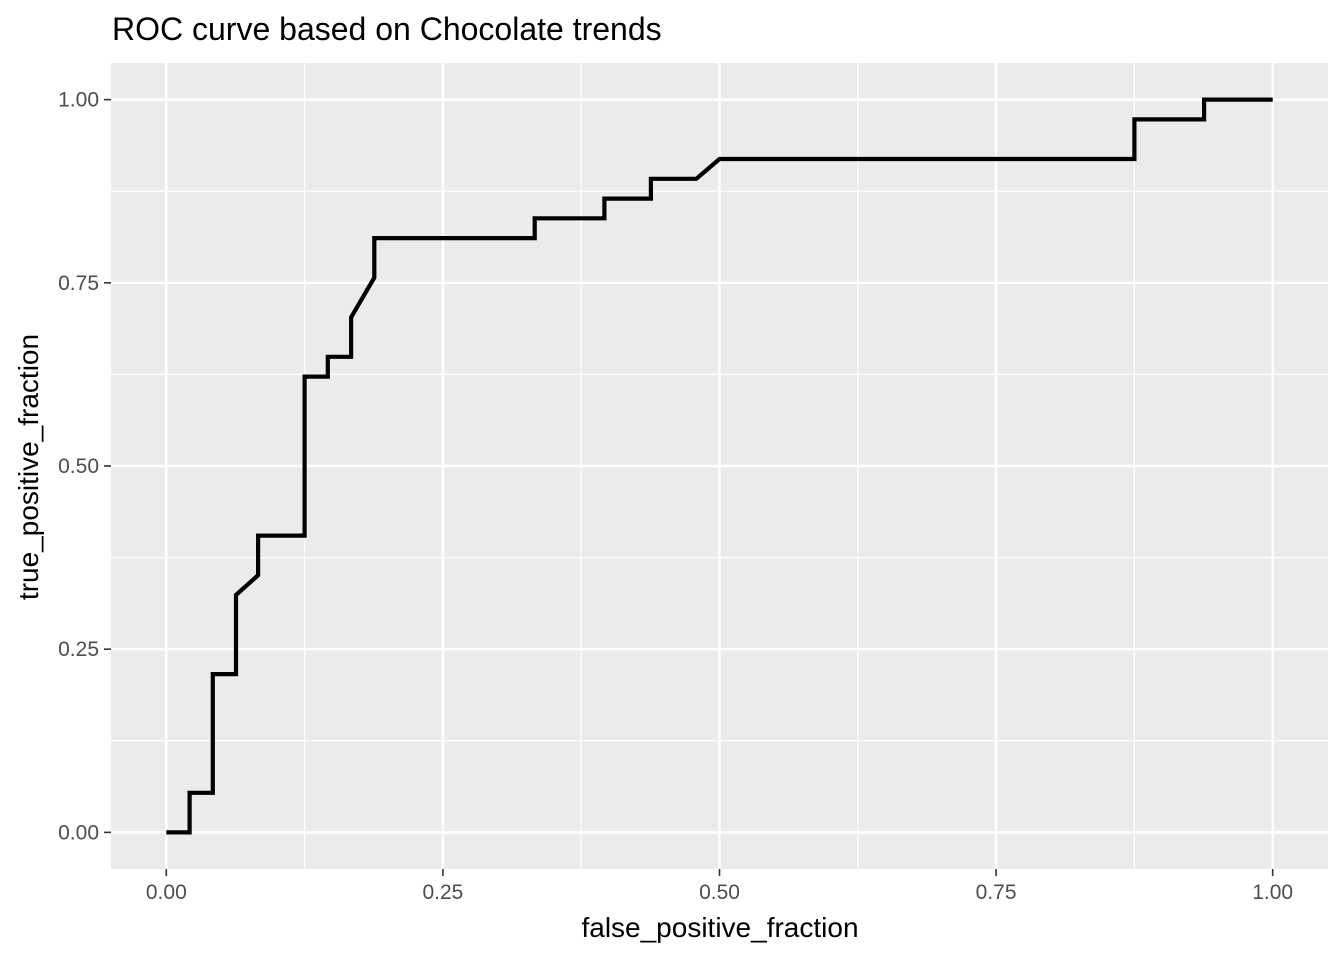 This screenshot has height=960, width=1344. I want to click on x-tick-label: 0.00, so click(166, 892).